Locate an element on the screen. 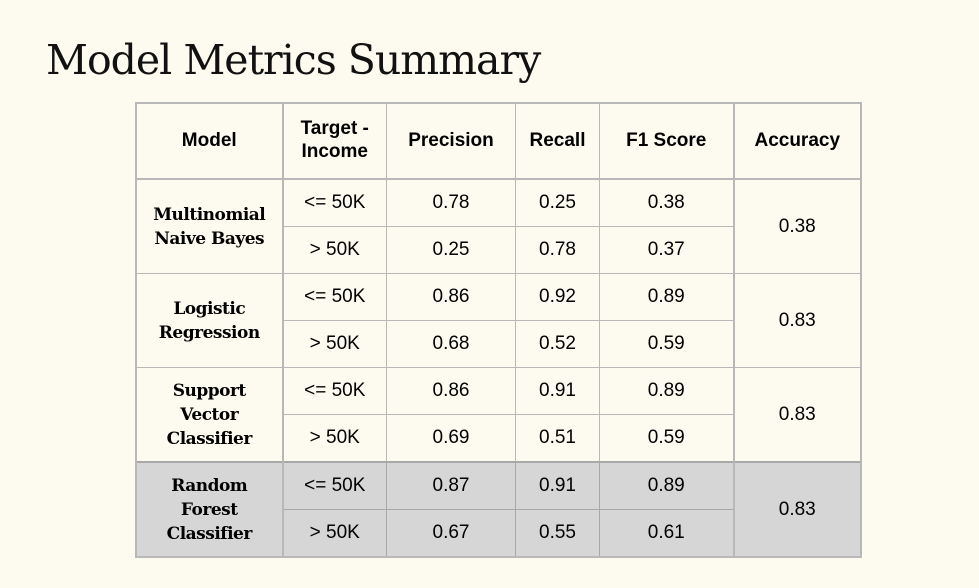 The height and width of the screenshot is (588, 979). header-model: Model is located at coordinates (209, 141).